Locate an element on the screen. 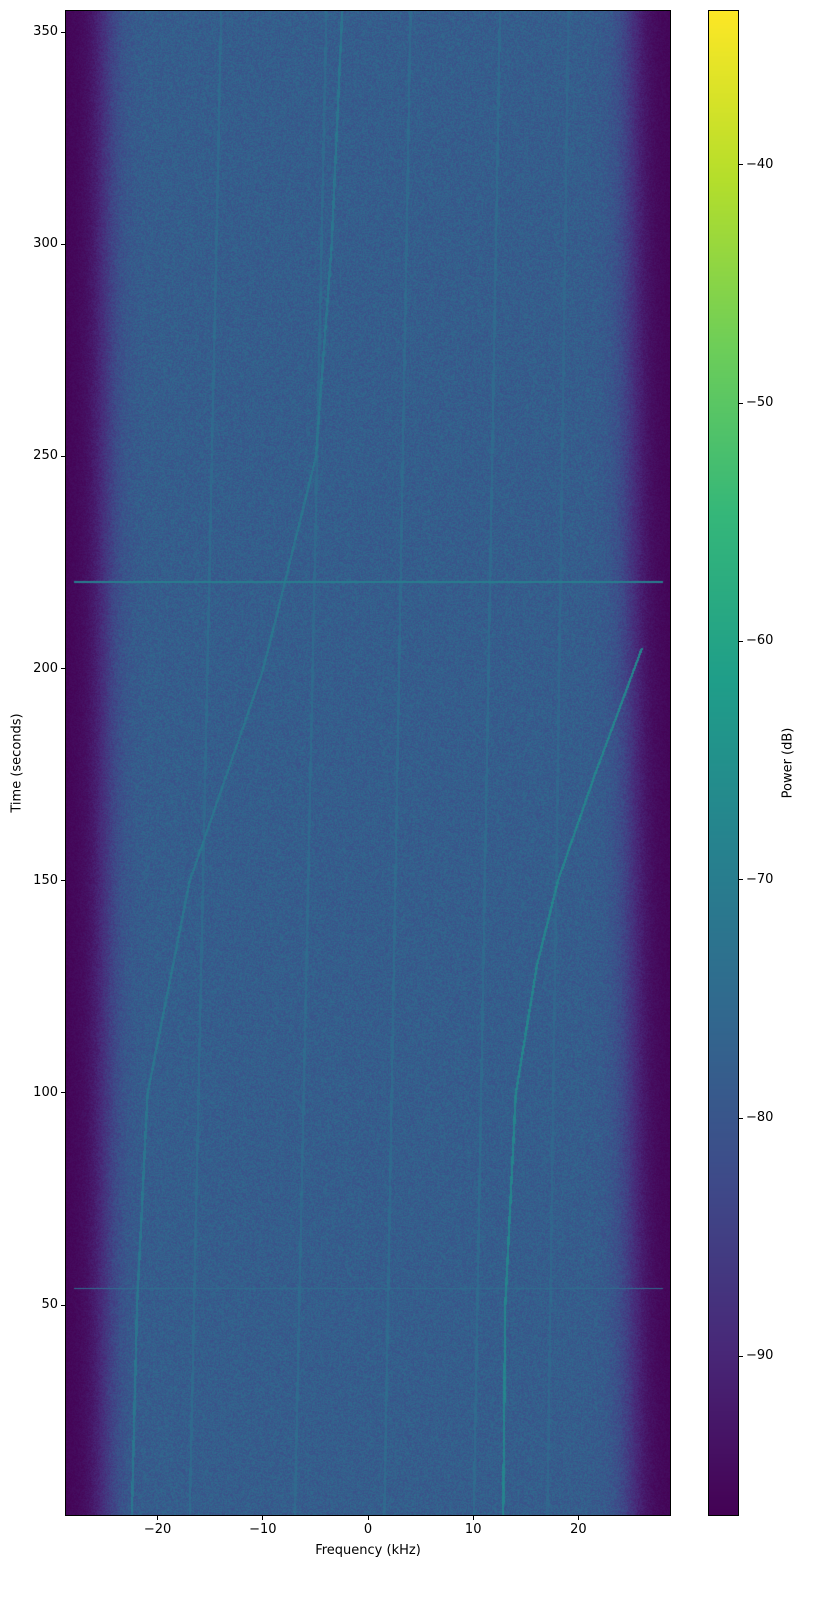  colorbar-tick-label: −80 is located at coordinates (760, 1118).